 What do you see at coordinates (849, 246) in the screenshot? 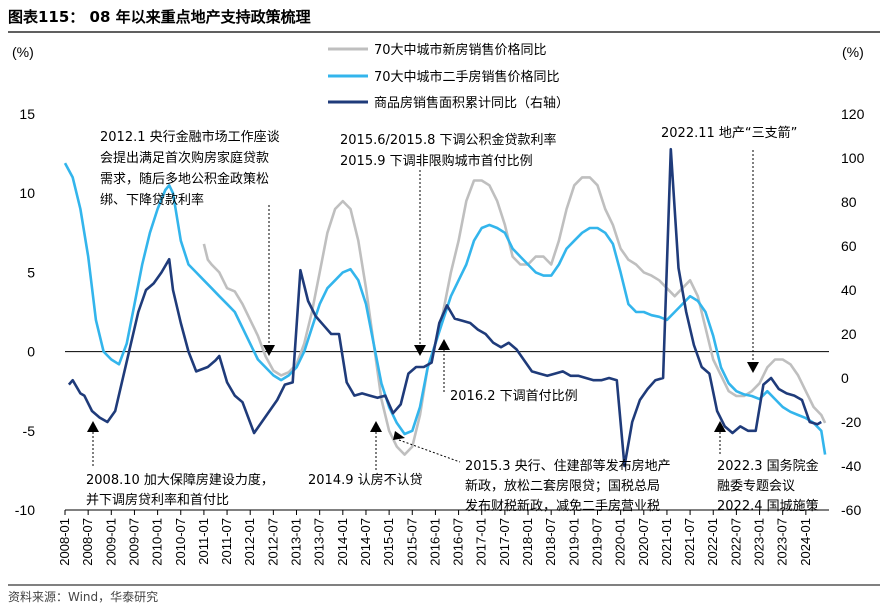
I see `right-tick-label: 60` at bounding box center [849, 246].